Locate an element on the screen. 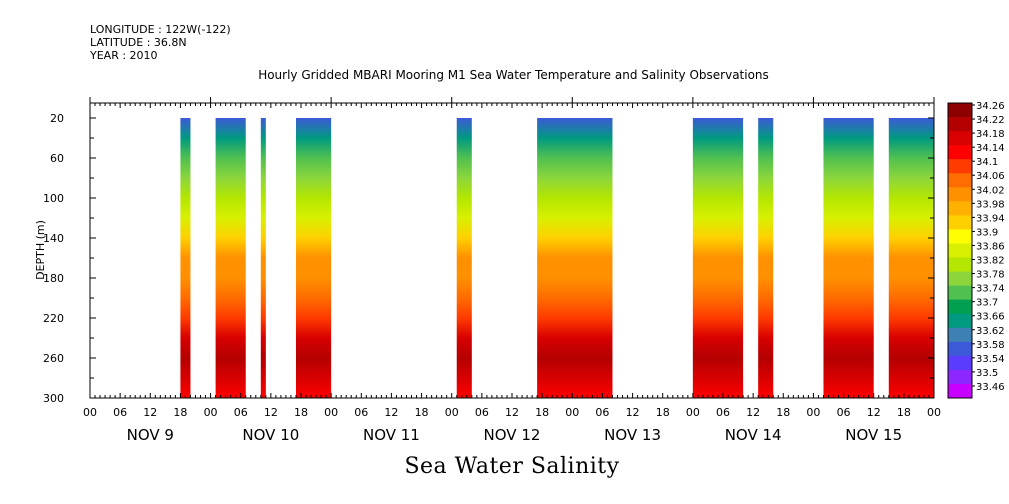 This screenshot has height=504, width=1009. y-tick-label: 140 is located at coordinates (53, 238).